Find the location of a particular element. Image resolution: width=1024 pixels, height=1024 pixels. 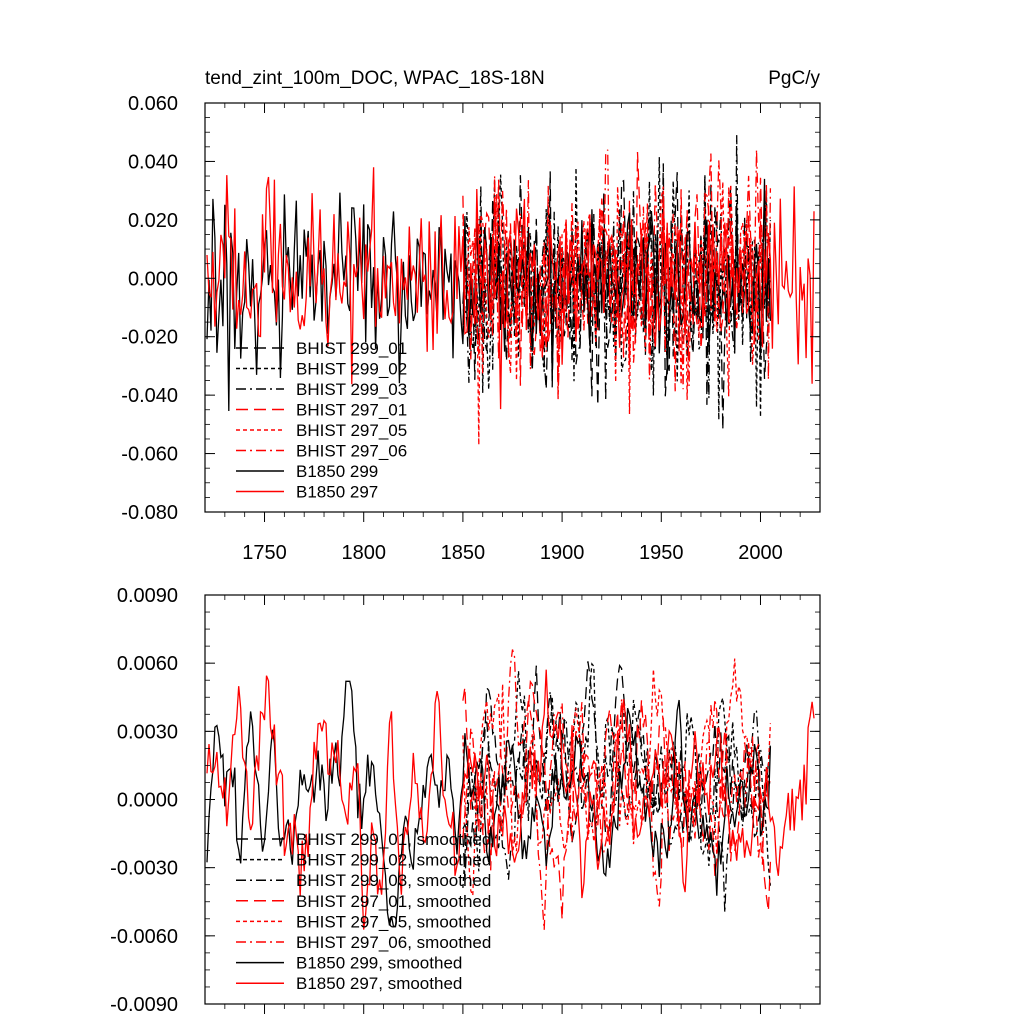

top-ytick-label: 0.000 is located at coordinates (153, 279).